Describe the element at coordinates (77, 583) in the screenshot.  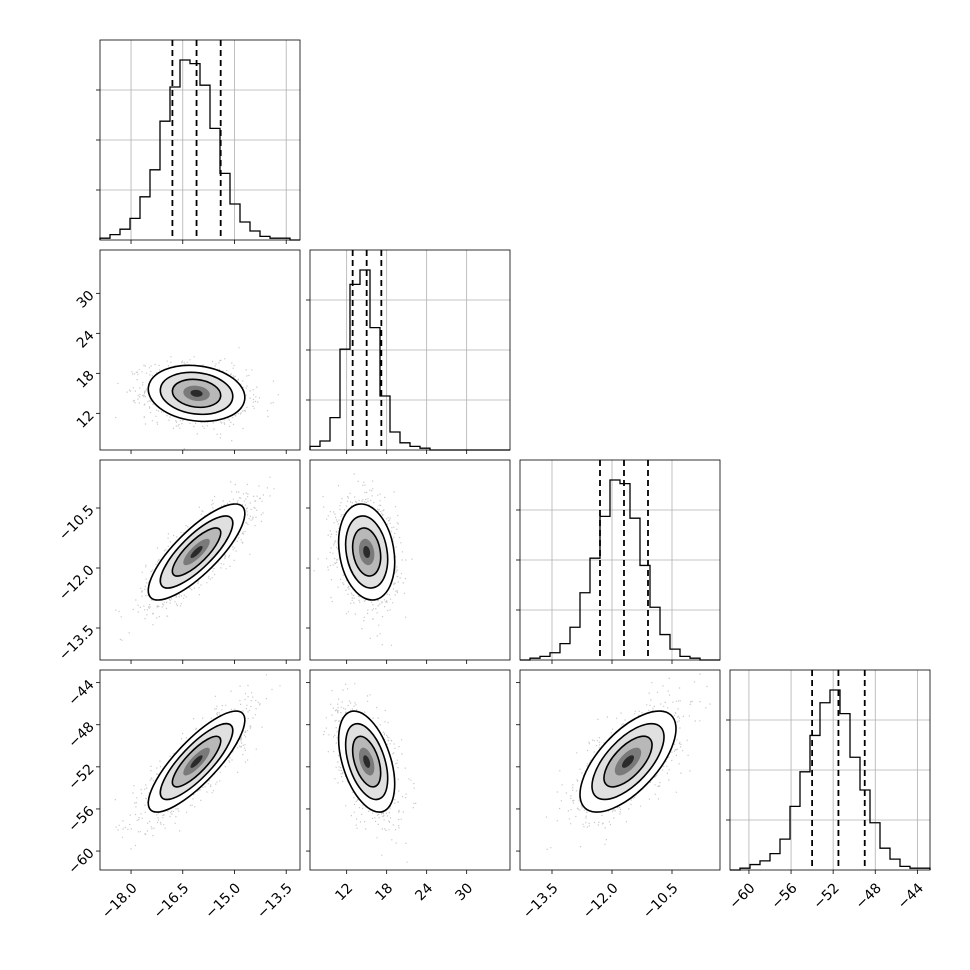
I see `y-tick-label: −12.0` at that location.